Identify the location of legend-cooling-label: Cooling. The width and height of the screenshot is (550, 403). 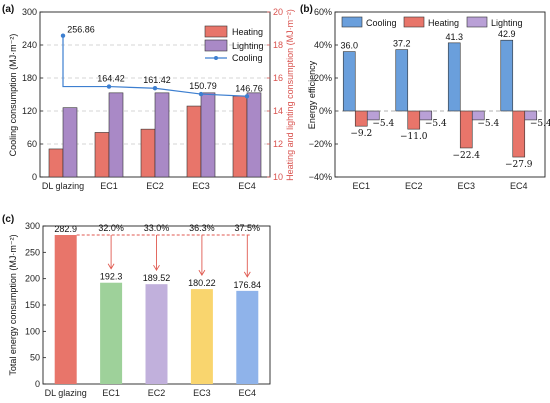
(247, 58).